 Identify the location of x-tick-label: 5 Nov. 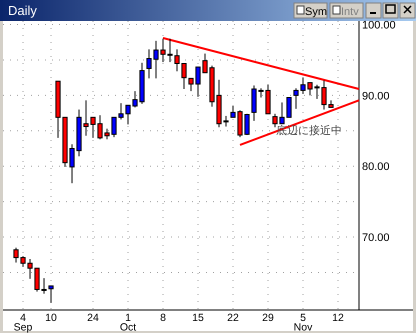
(304, 322).